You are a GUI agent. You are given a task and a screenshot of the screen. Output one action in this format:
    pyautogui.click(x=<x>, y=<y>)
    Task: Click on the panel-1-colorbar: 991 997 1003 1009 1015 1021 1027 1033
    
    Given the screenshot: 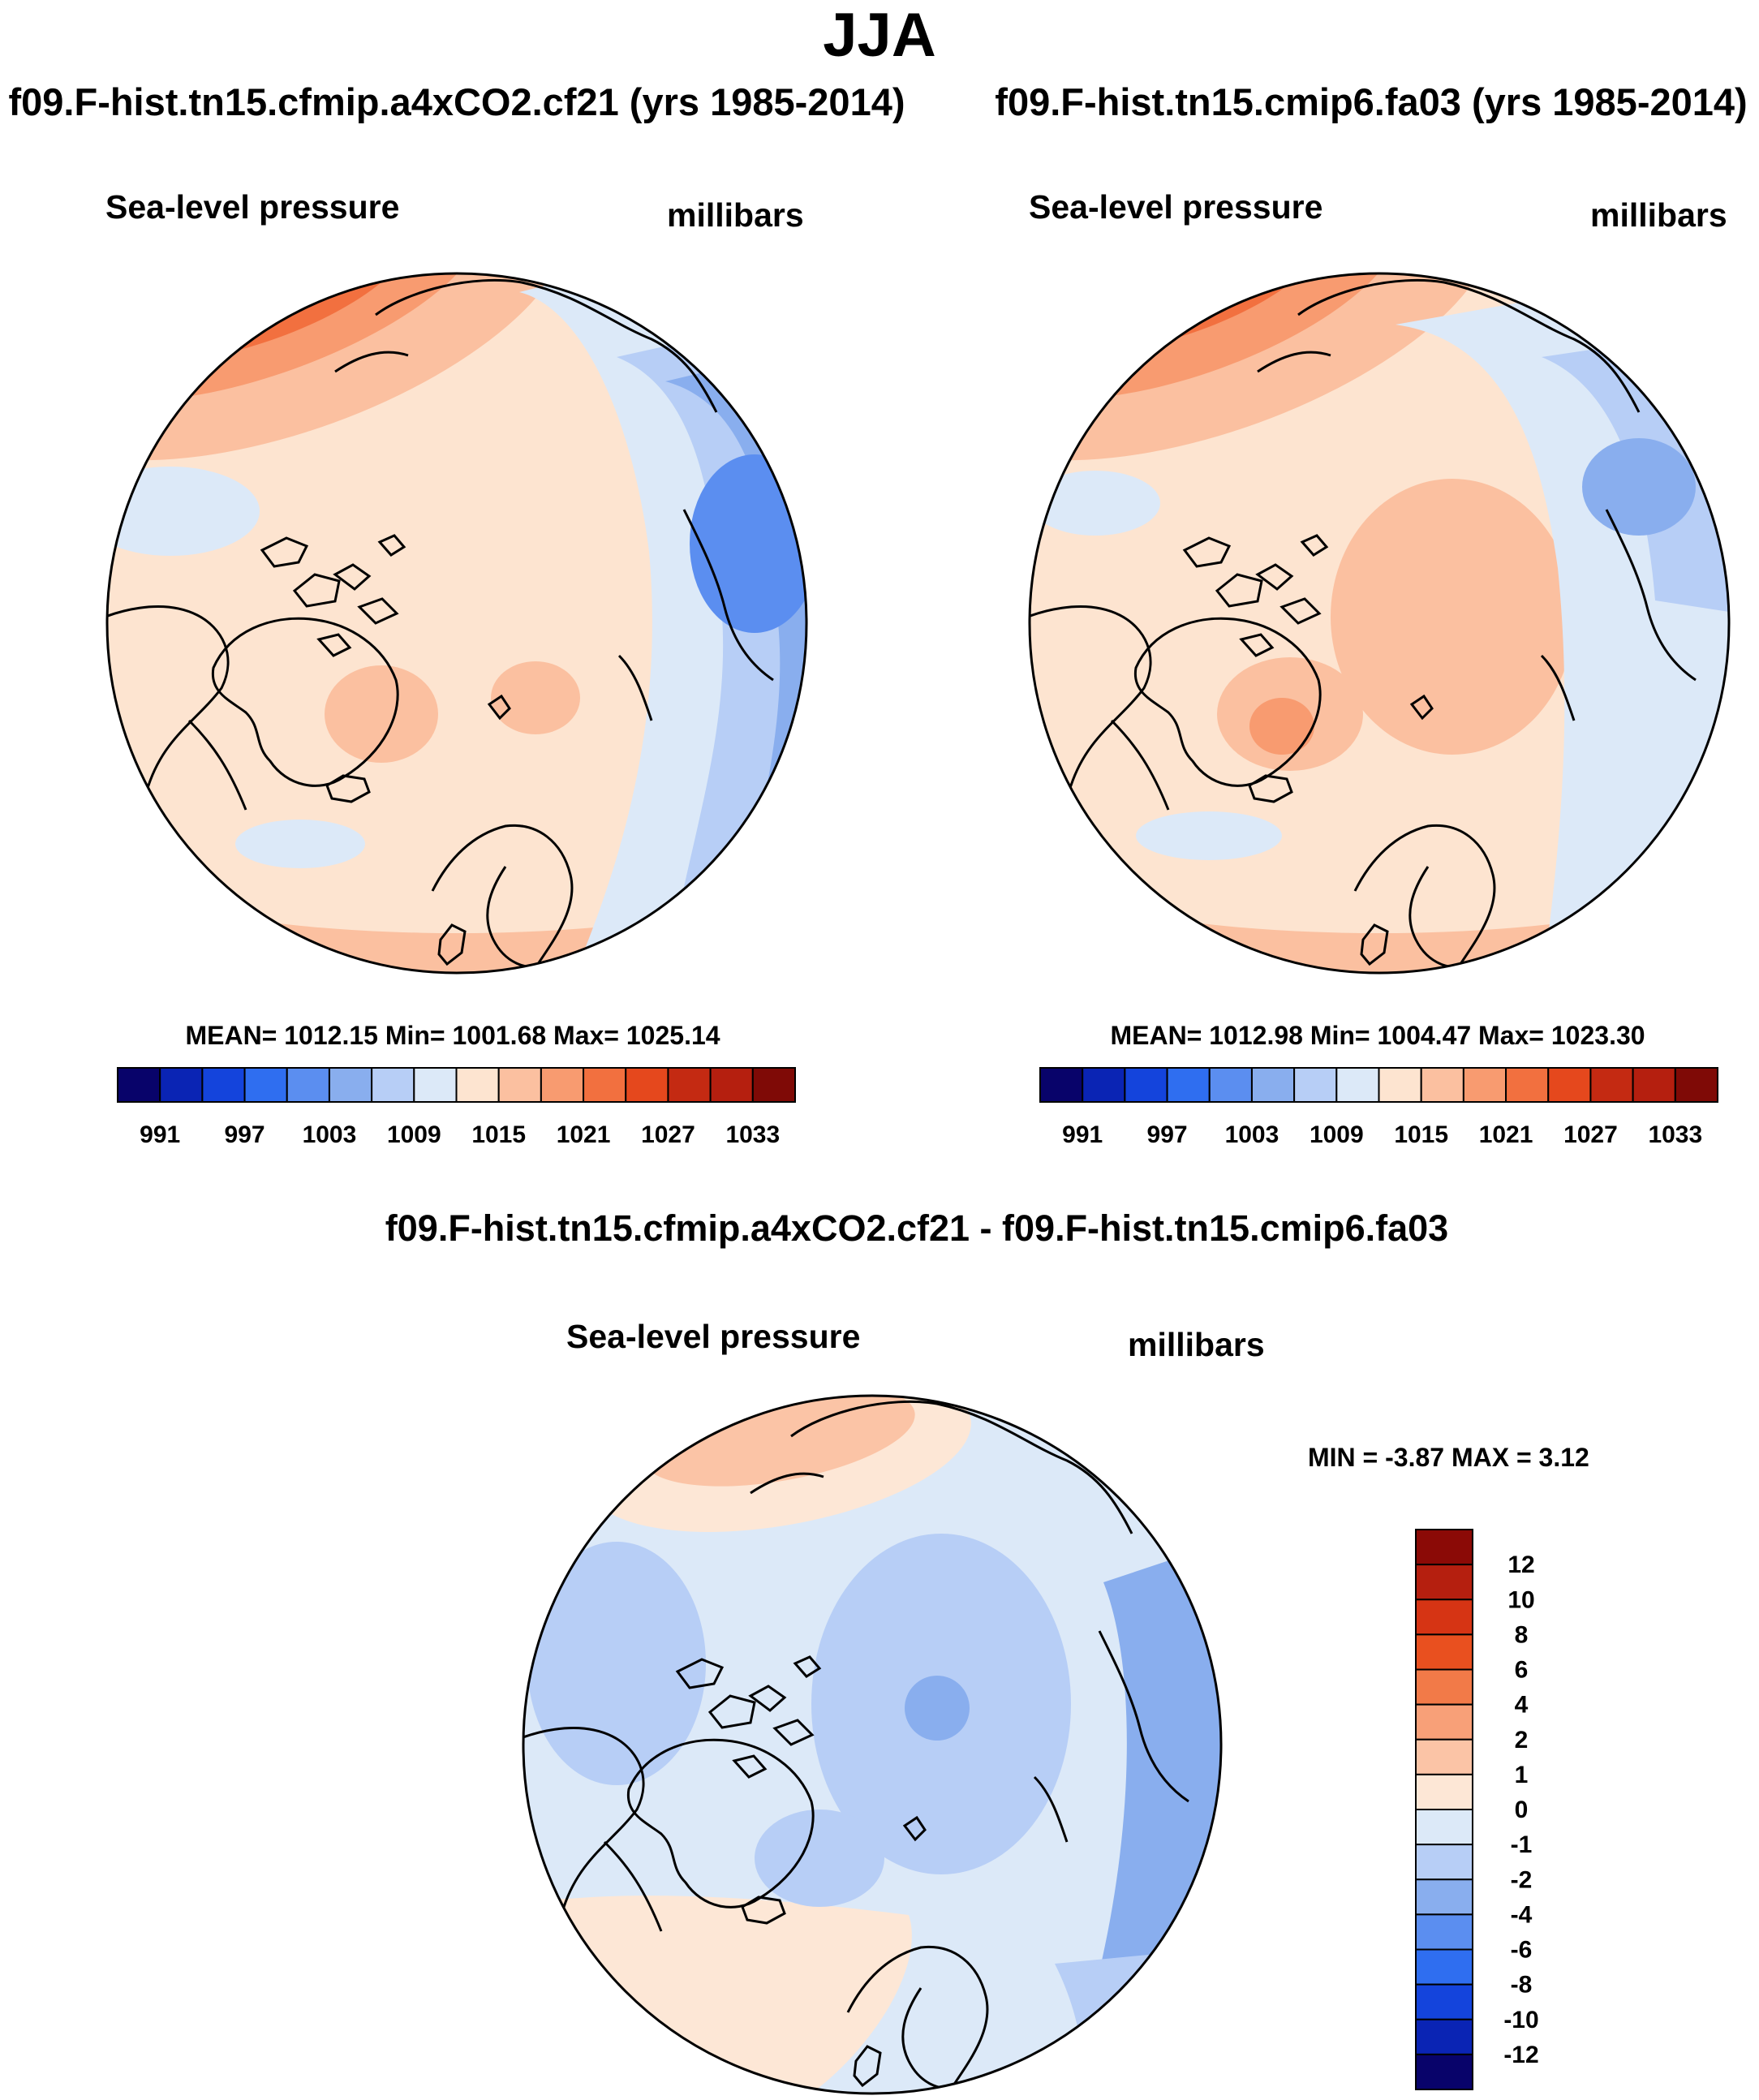 What is the action you would take?
    pyautogui.click(x=456, y=1107)
    